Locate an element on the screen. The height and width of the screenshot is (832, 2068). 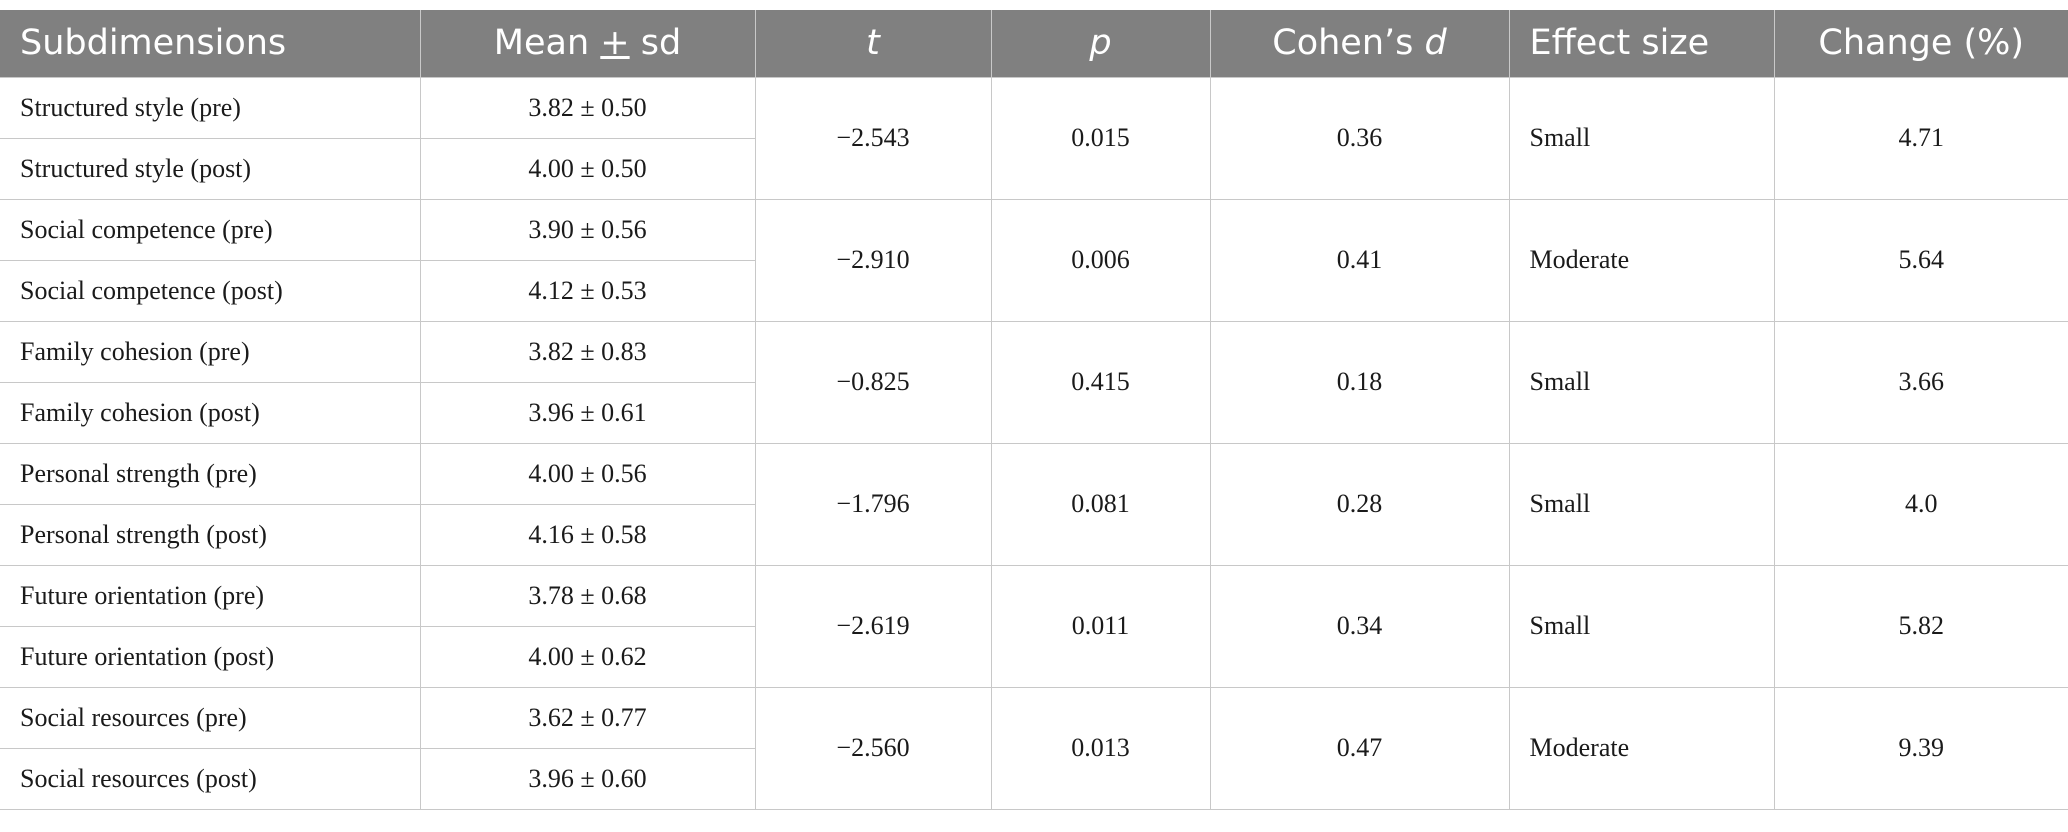
header-t: t is located at coordinates (873, 43).